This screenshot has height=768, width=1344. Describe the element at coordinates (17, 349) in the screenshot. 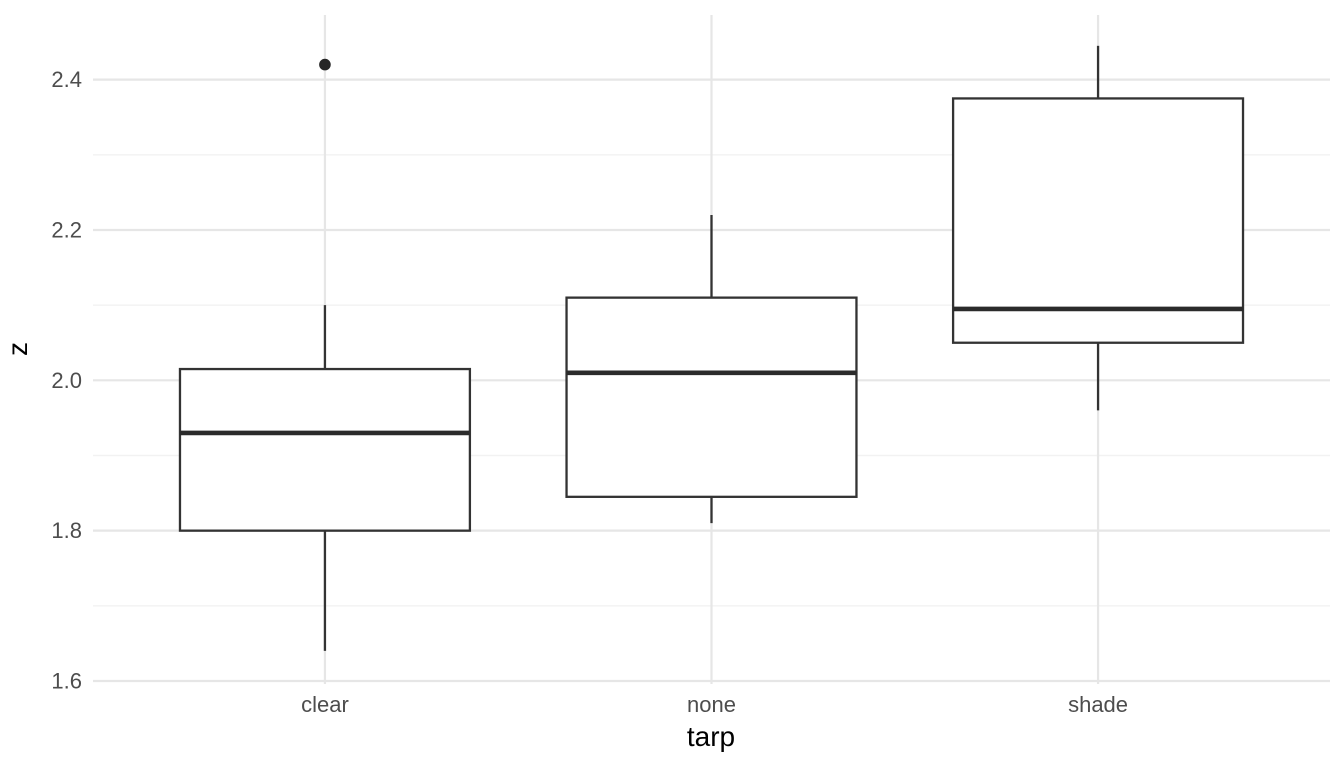

I see `y-axis-title: z` at that location.